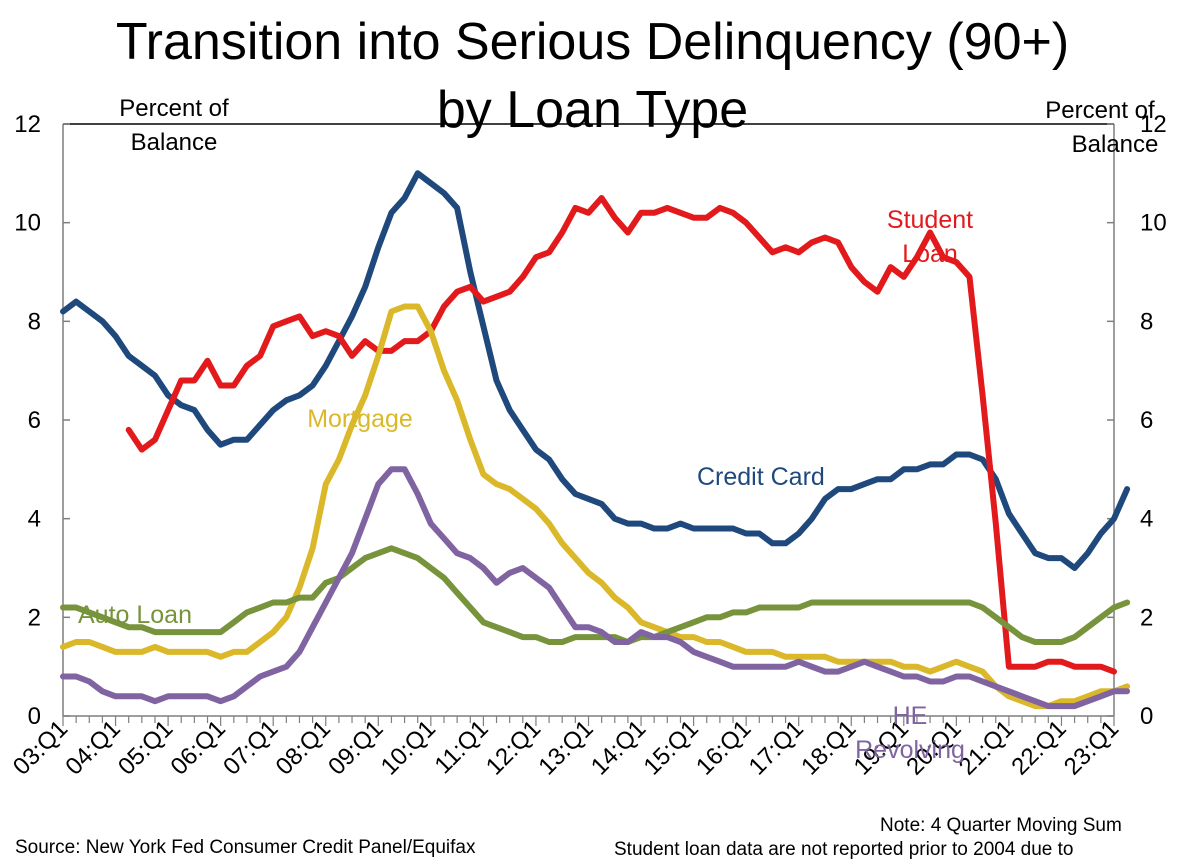 The image size is (1185, 862). I want to click on x-tick-label: 14:Q1, so click(618, 747).